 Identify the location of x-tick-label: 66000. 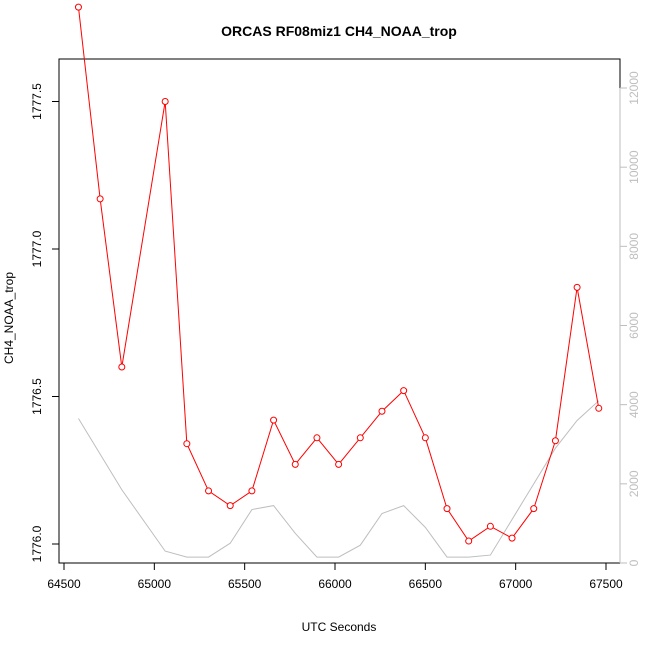
(335, 584).